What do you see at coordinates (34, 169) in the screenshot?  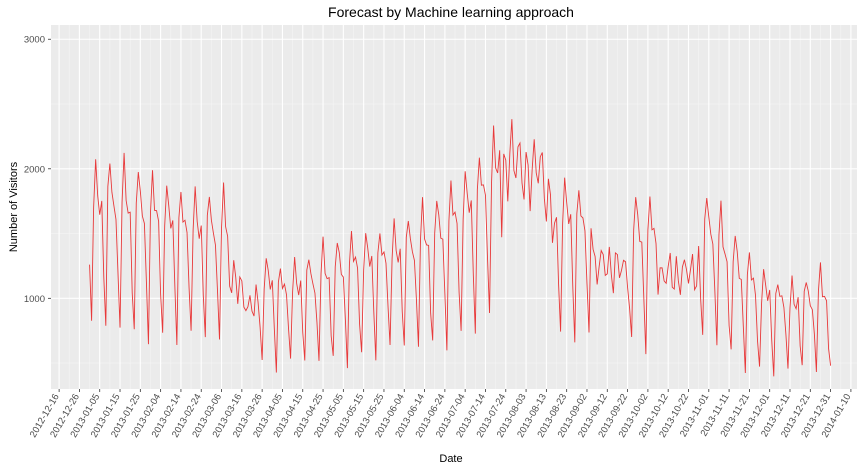 I see `y-tick-label: 2000` at bounding box center [34, 169].